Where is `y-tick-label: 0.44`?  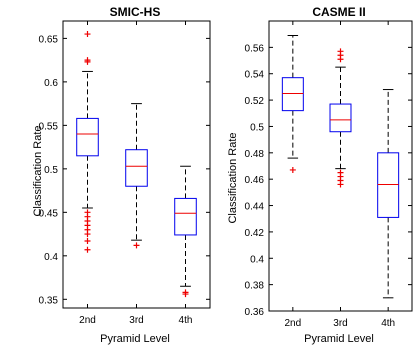
y-tick-label: 0.44 is located at coordinates (255, 207).